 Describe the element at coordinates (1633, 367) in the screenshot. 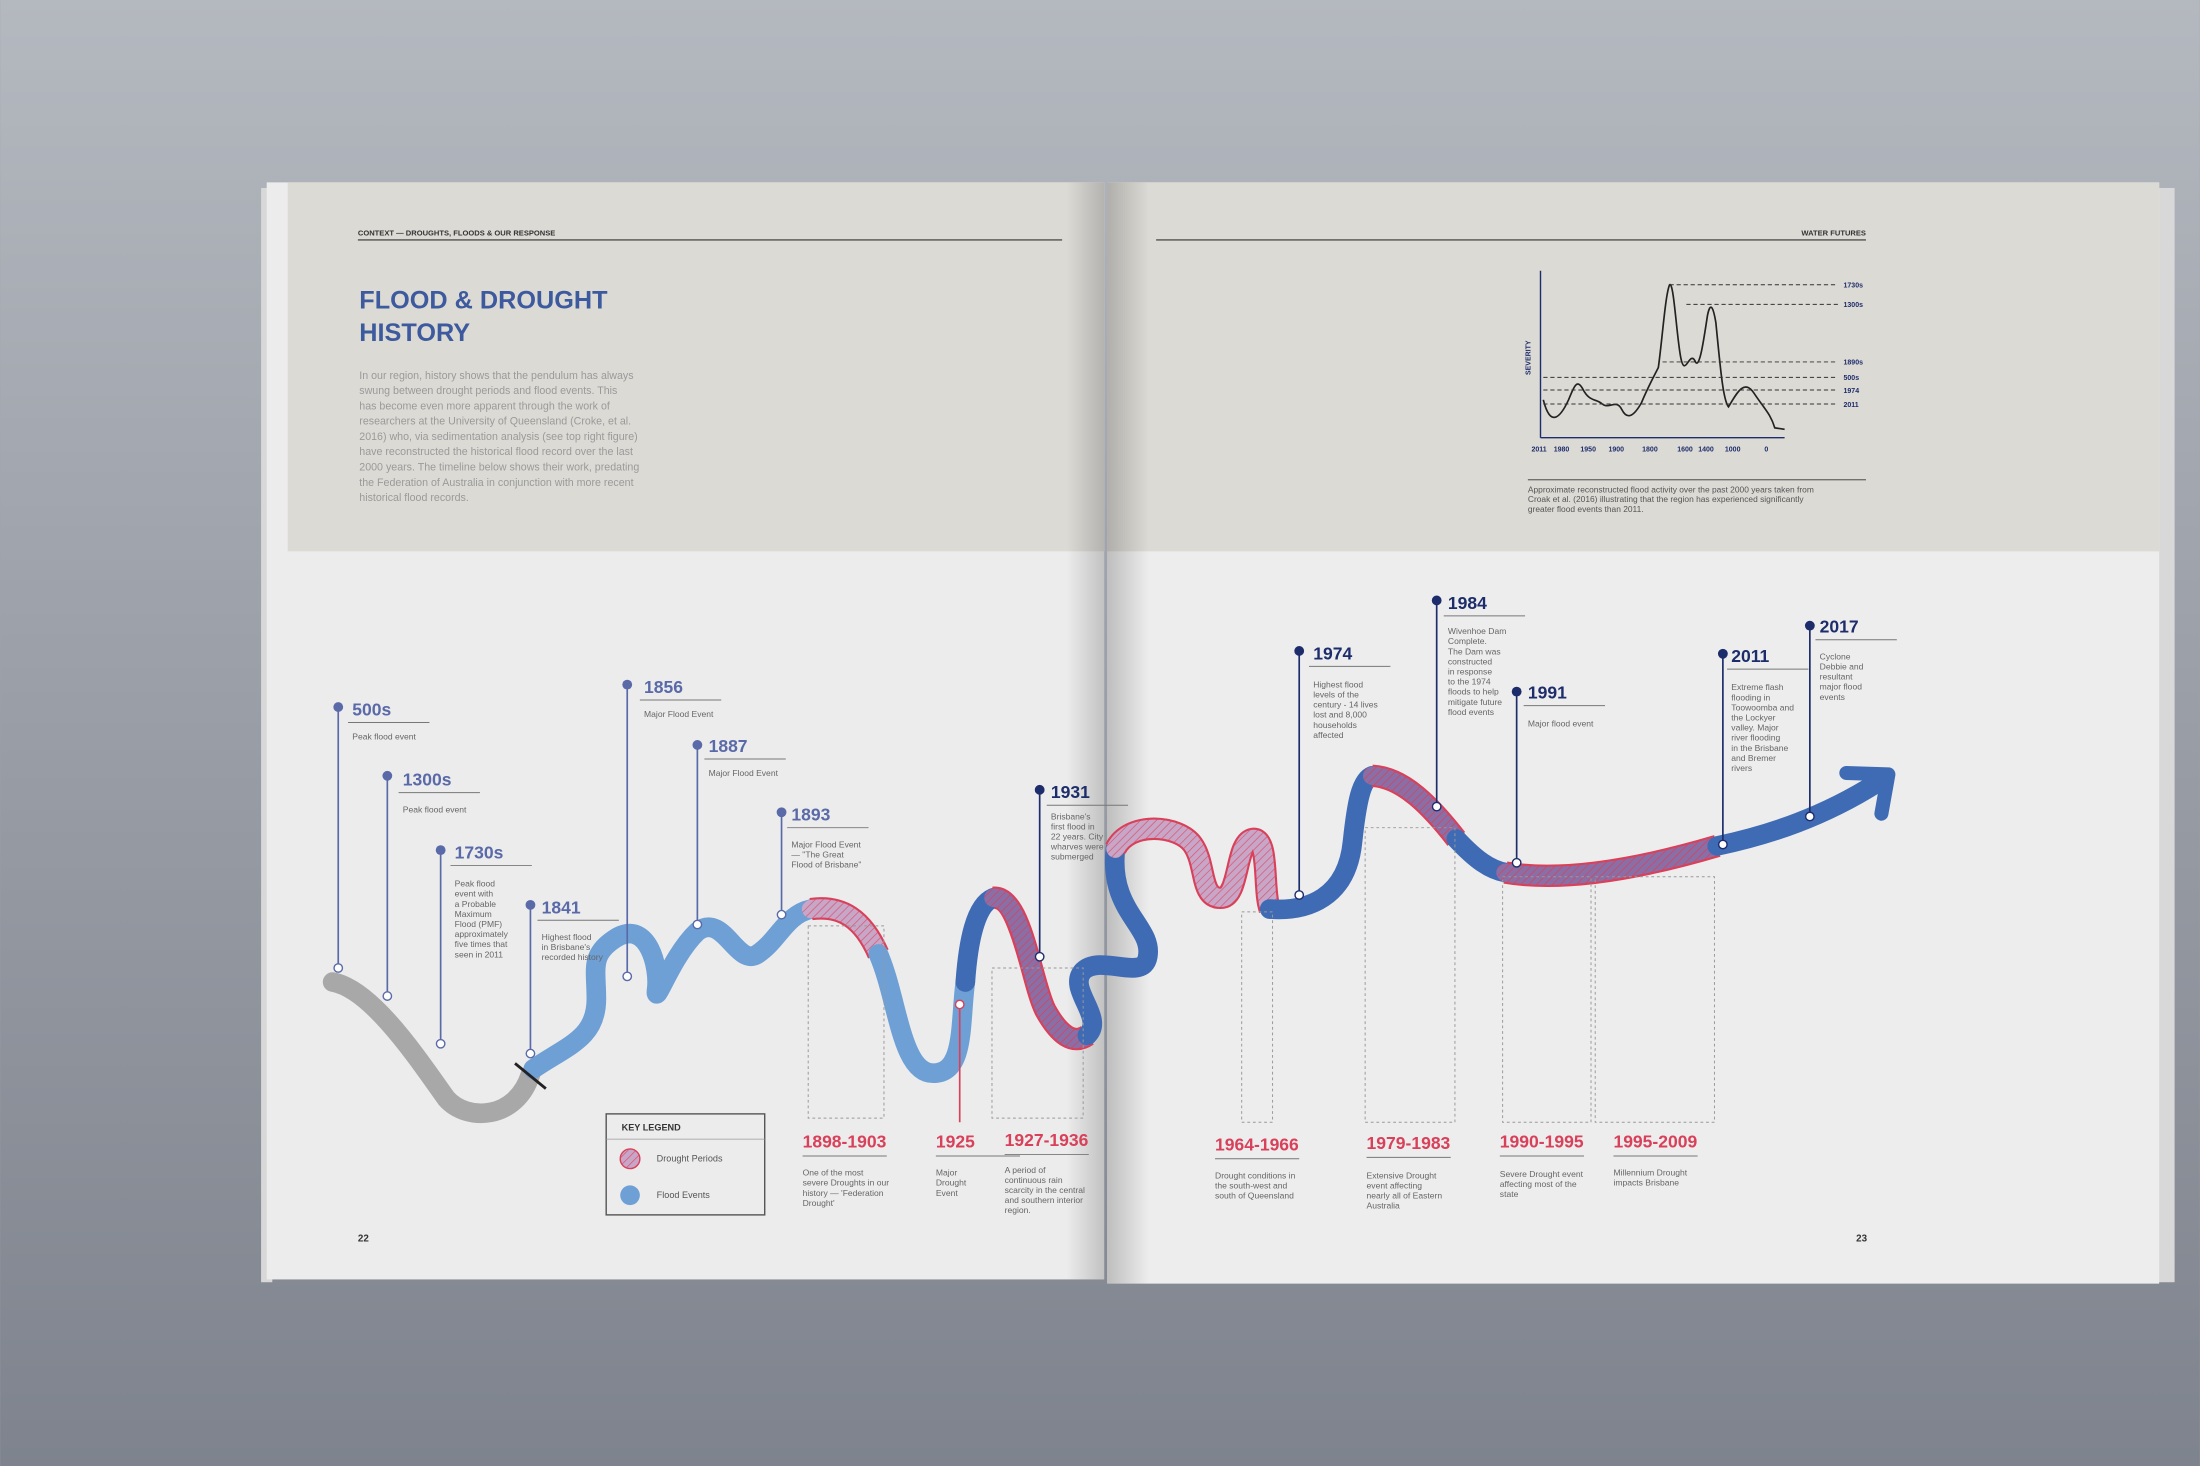

I see `right-page-top` at that location.